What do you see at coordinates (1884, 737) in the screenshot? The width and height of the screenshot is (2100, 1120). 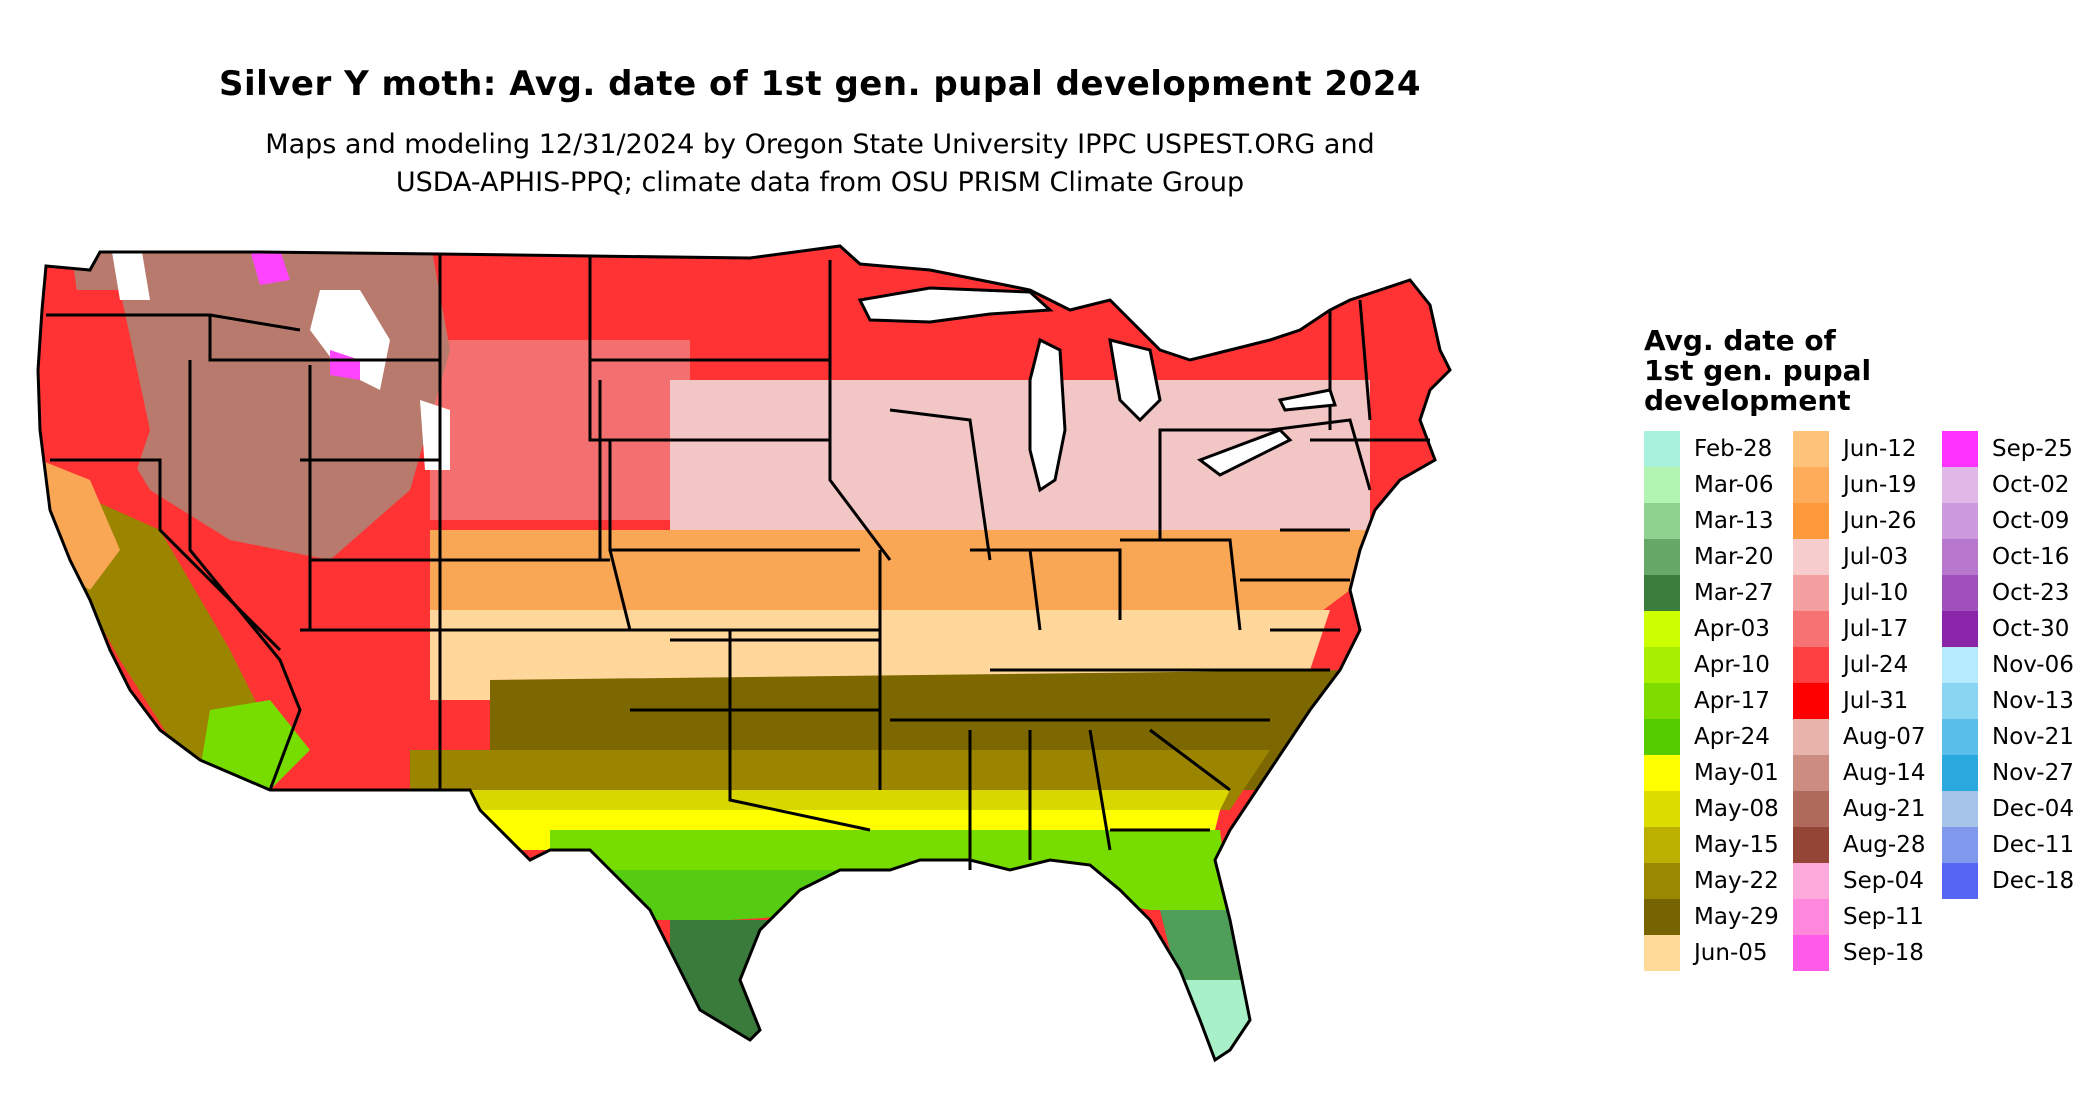 I see `legend-label: Aug-07` at bounding box center [1884, 737].